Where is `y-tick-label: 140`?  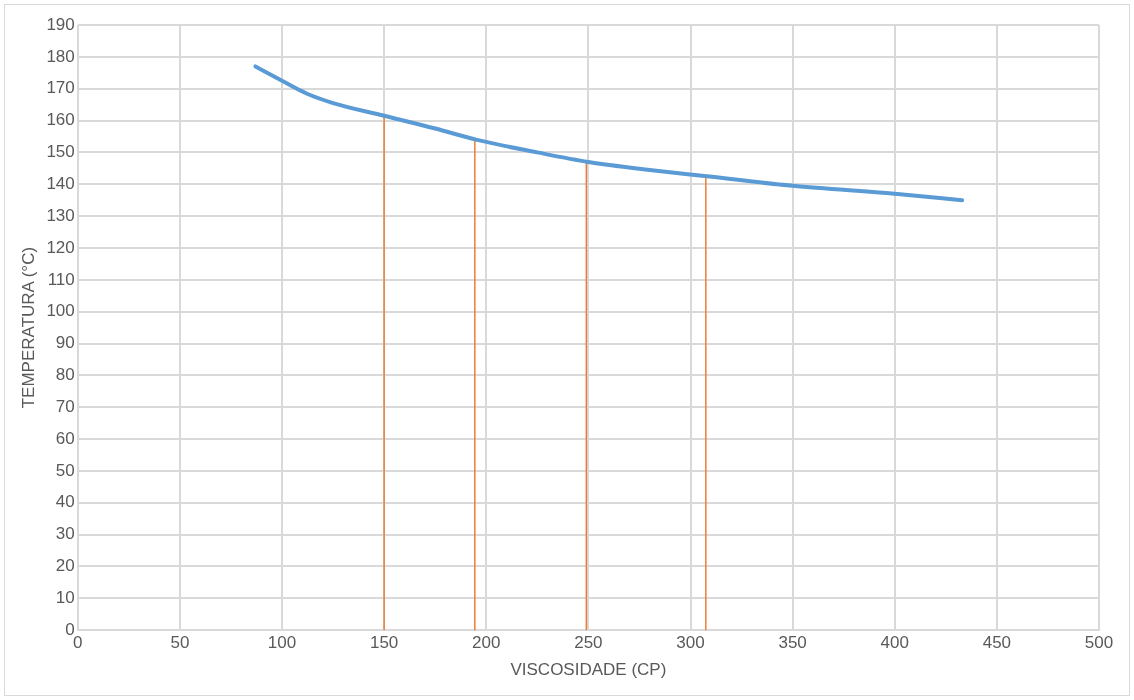 y-tick-label: 140 is located at coordinates (60, 183).